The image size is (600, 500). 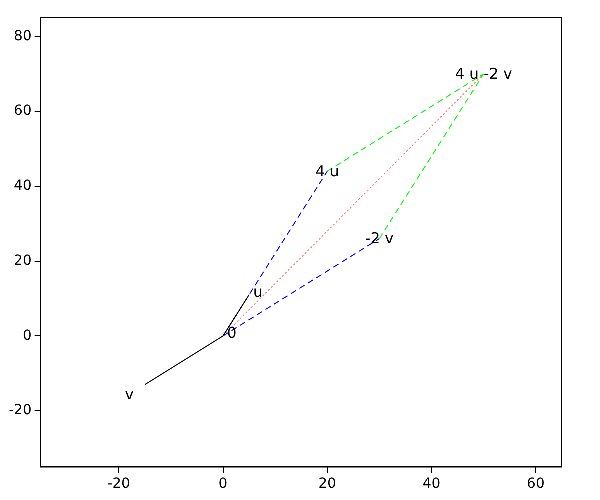 What do you see at coordinates (23, 260) in the screenshot?
I see `y-tick-label: 20` at bounding box center [23, 260].